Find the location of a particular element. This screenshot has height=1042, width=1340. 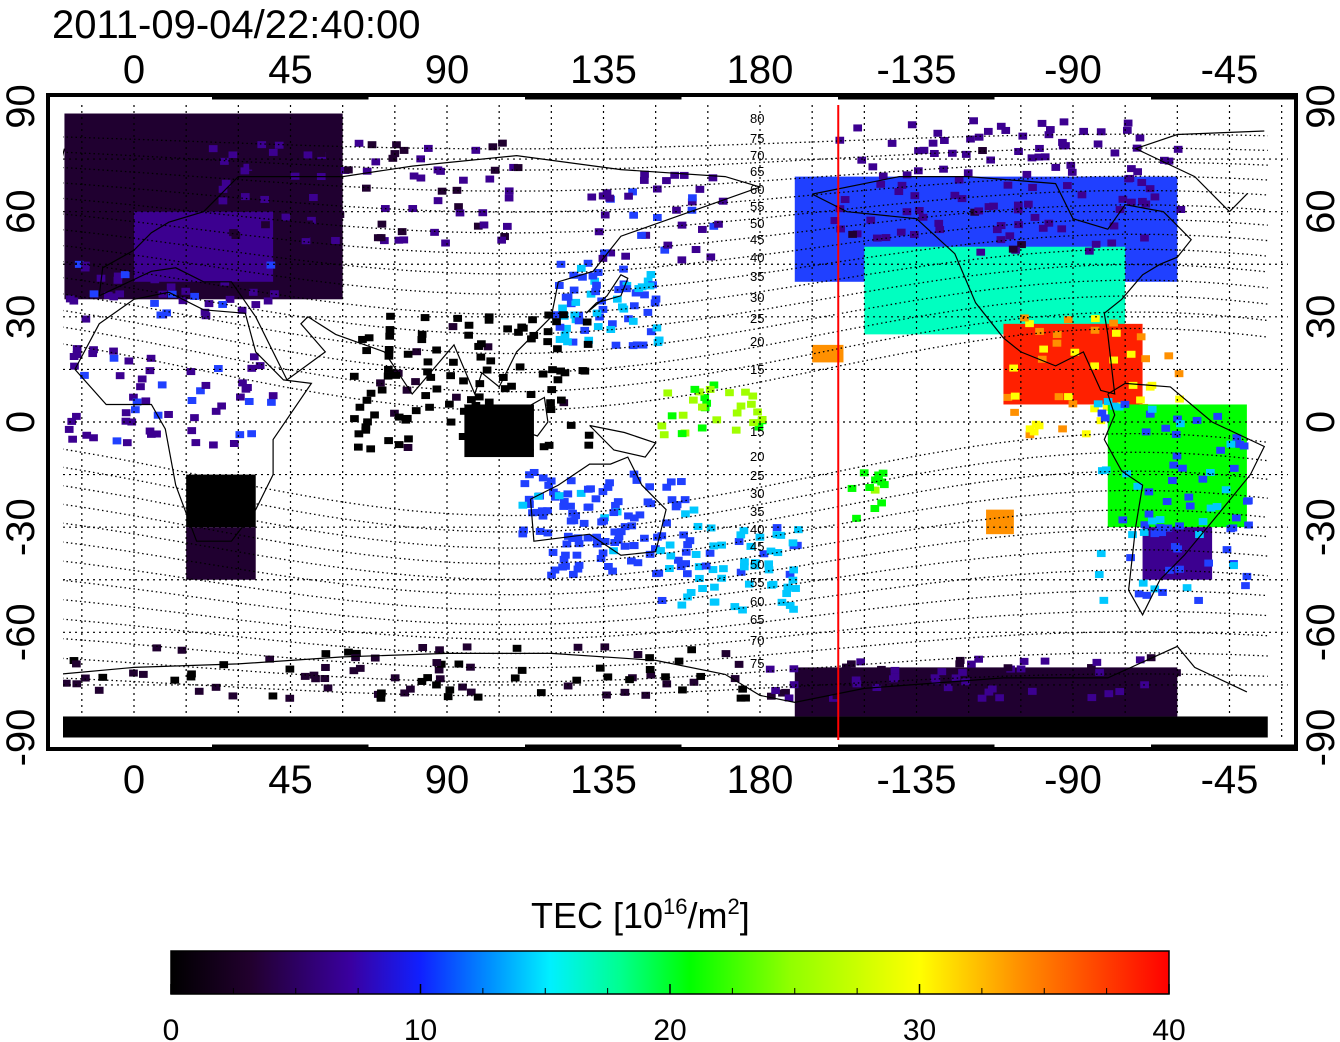

top-tick-label: 135 is located at coordinates (603, 70).